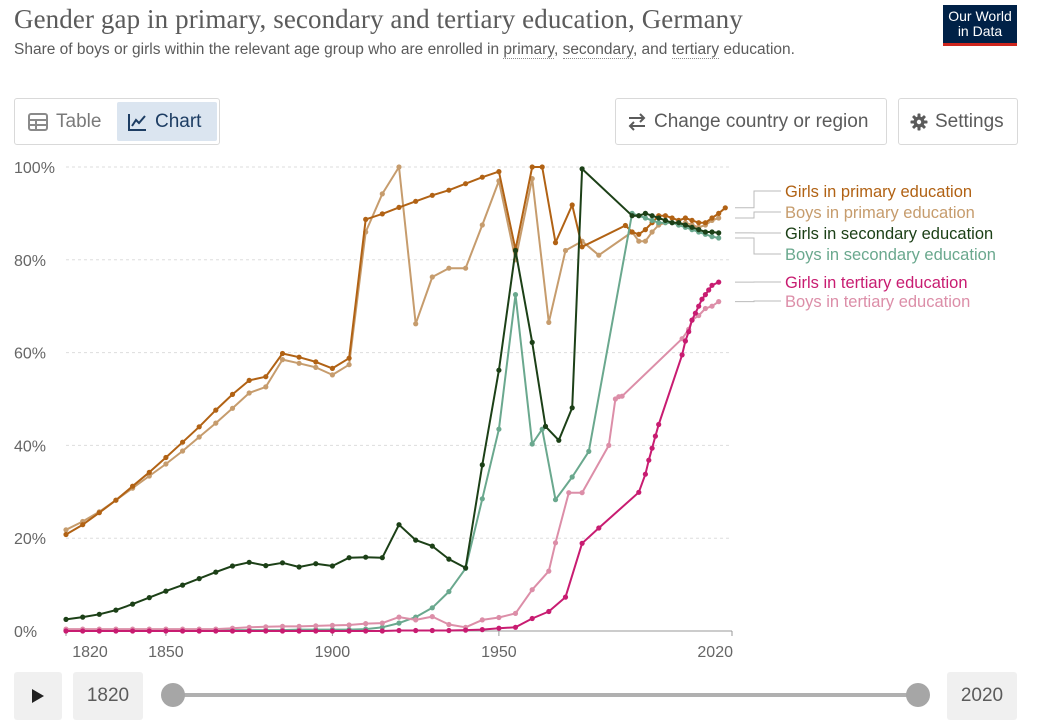 Image resolution: width=1055 pixels, height=726 pixels. What do you see at coordinates (757, 49) in the screenshot?
I see `subtitle-end: education.` at bounding box center [757, 49].